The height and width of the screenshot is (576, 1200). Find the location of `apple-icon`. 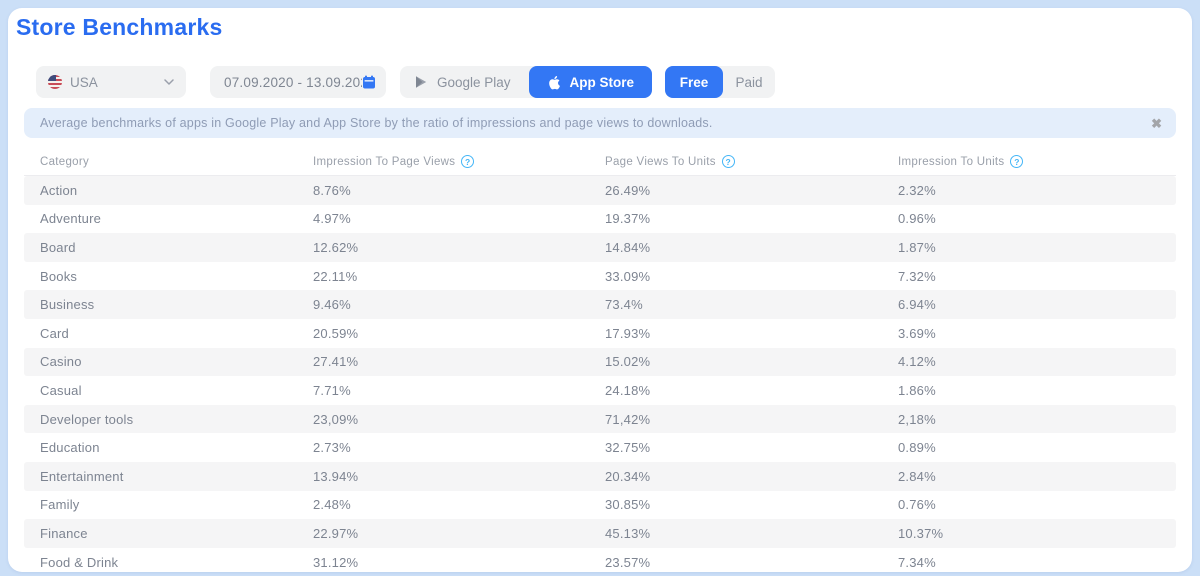

apple-icon is located at coordinates (554, 82).